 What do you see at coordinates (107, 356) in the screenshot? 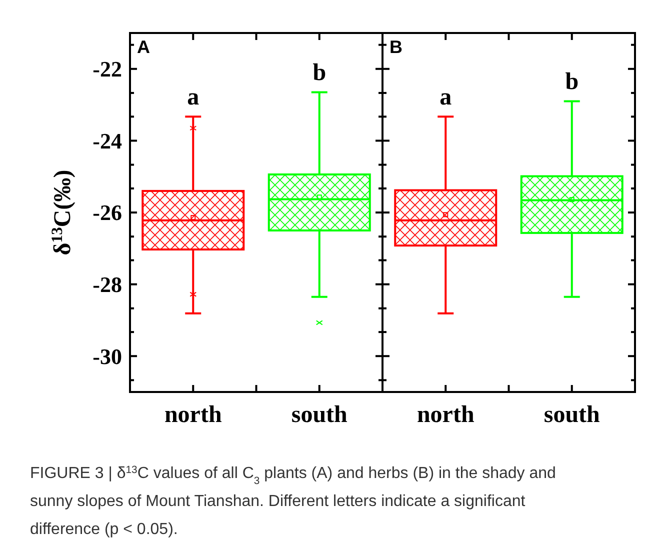
I see `y-tick-label: -30` at bounding box center [107, 356].